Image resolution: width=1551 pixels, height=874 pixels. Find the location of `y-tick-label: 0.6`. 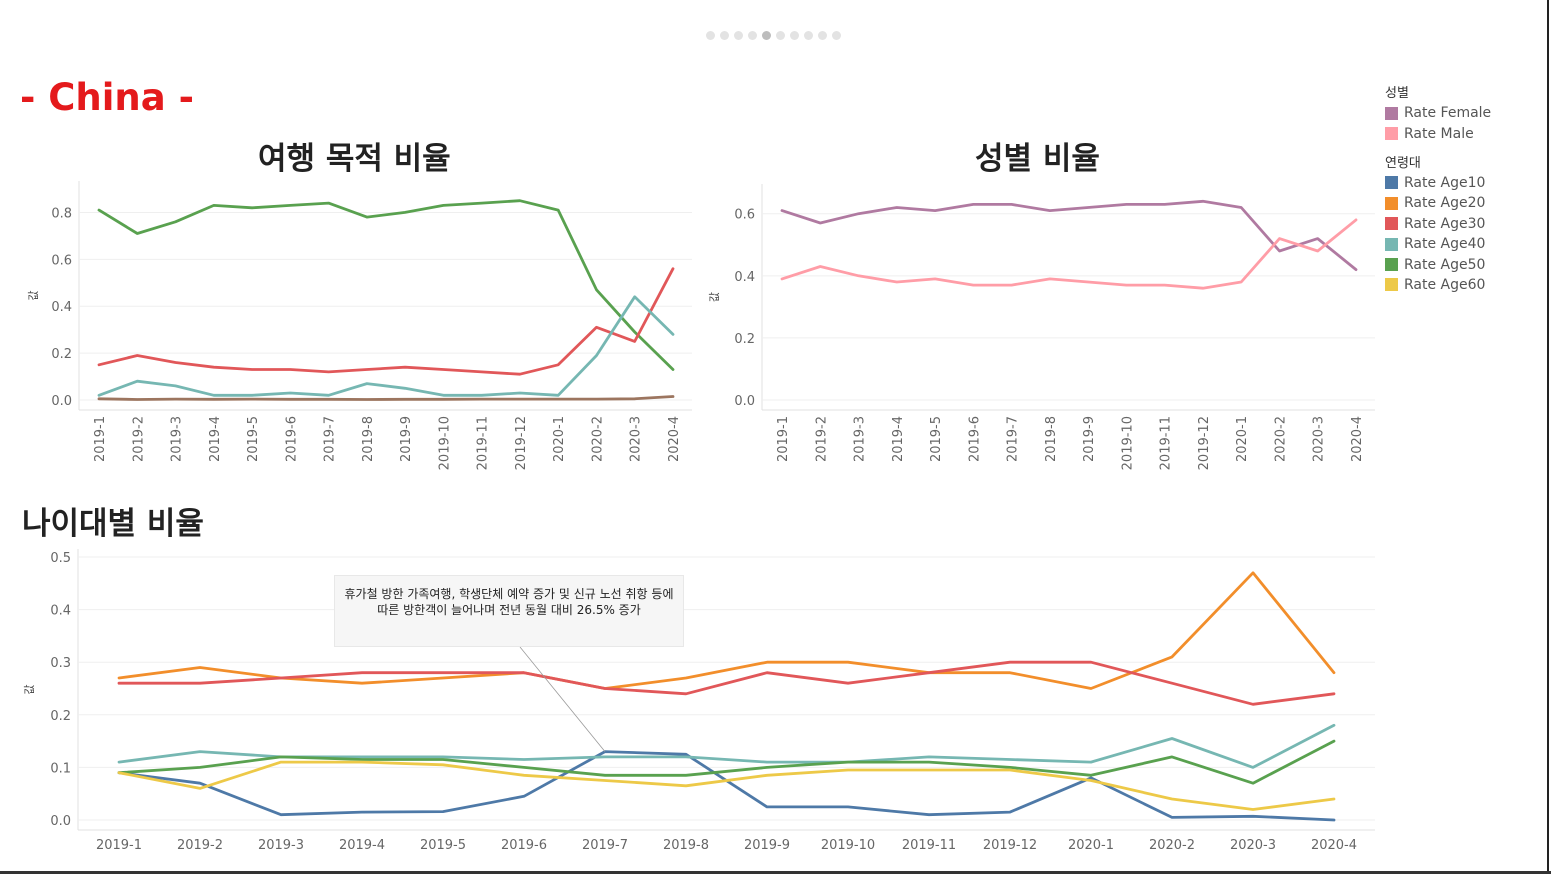

y-tick-label: 0.6 is located at coordinates (744, 215).